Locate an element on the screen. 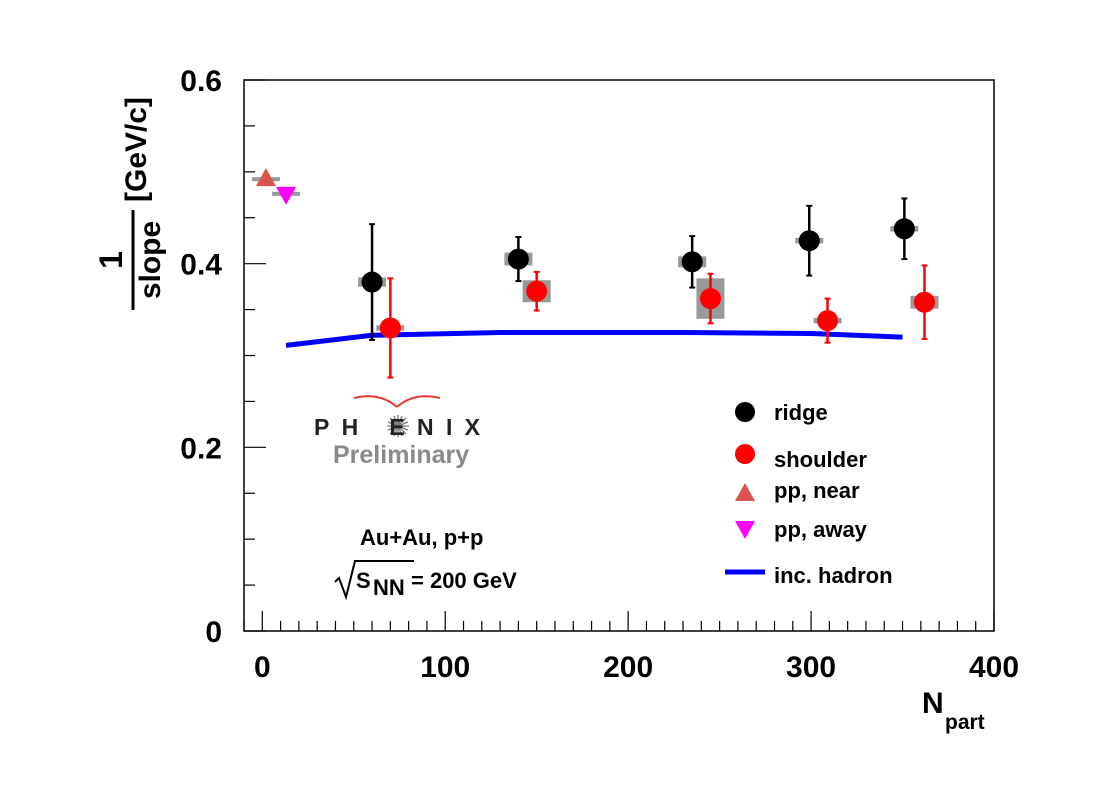 This screenshot has width=1106, height=789. y-tick-label: 0.6 is located at coordinates (201, 81).